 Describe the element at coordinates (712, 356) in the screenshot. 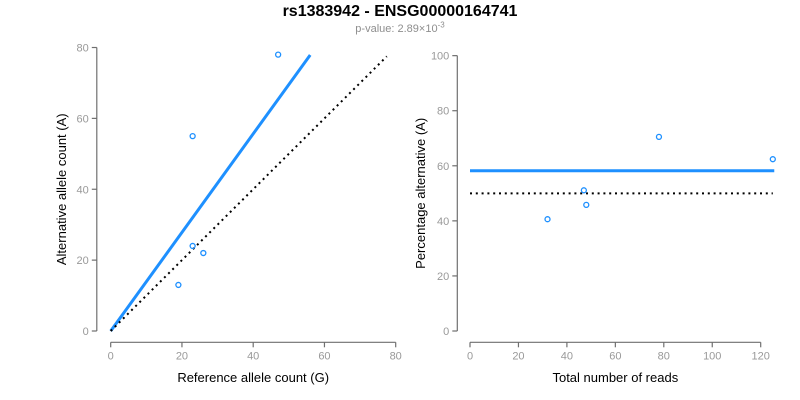

I see `x-tick-label: 100` at that location.